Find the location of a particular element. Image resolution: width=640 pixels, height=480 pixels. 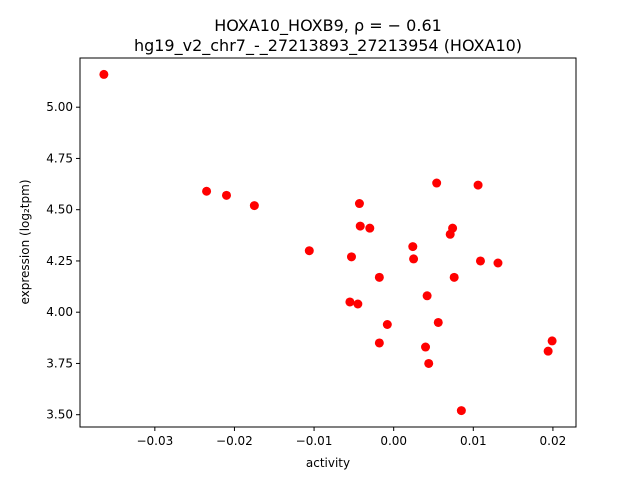

y-axis-ticks: 3.50 3.75 4.00 4.25 4.50 4.75 5.00 is located at coordinates (63, 261).